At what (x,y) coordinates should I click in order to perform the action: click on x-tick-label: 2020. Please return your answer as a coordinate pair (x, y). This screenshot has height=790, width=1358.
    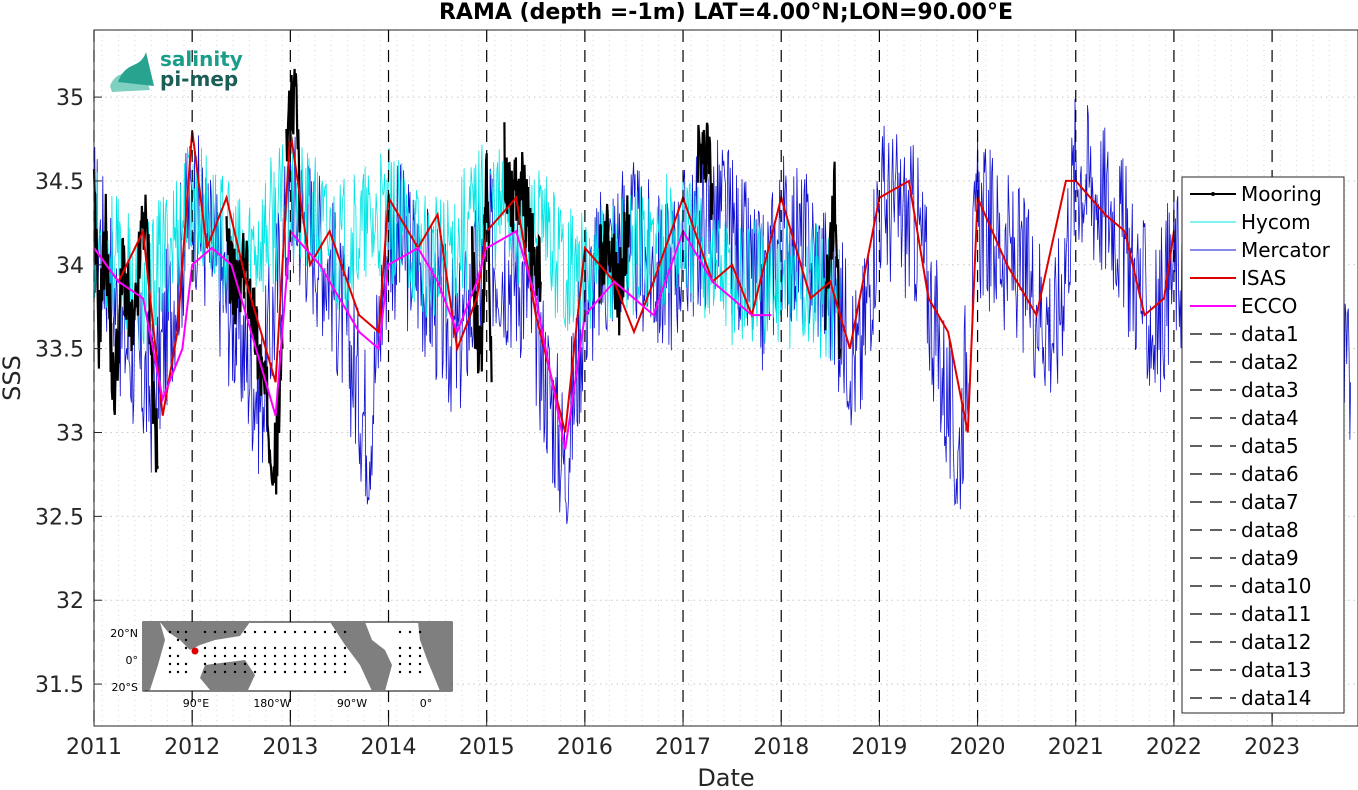
    Looking at the image, I should click on (978, 747).